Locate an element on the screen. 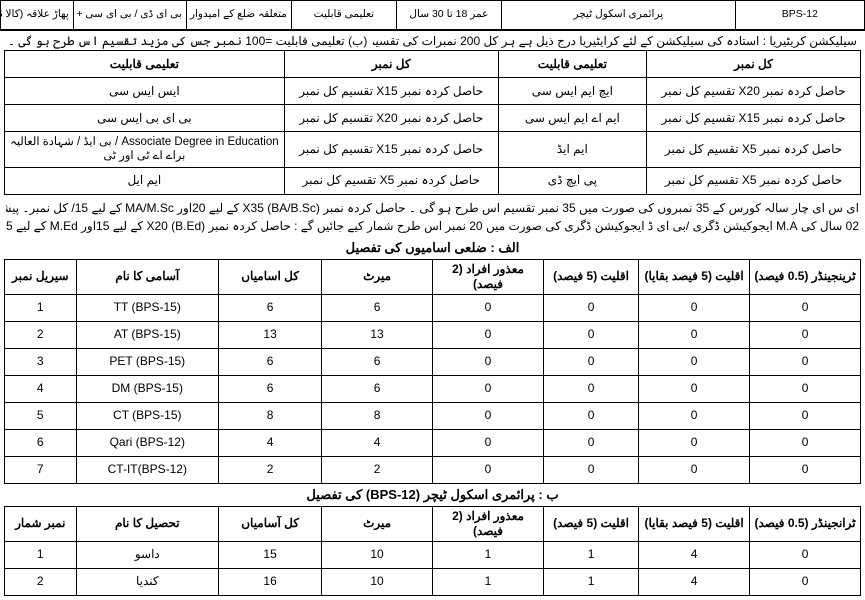 The width and height of the screenshot is (865, 600). qual-r3-c1: حاصل کردہ نمبر X5 تقسیم کل نمبر is located at coordinates (753, 180).